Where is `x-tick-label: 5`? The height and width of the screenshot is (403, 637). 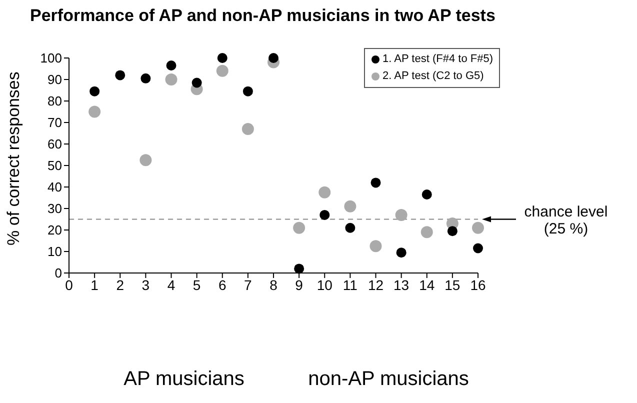 x-tick-label: 5 is located at coordinates (196, 284).